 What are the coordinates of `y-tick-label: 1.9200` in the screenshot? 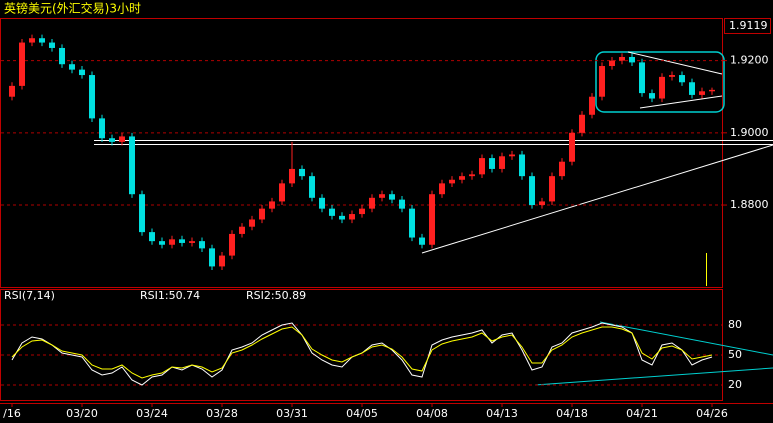 It's located at (749, 60).